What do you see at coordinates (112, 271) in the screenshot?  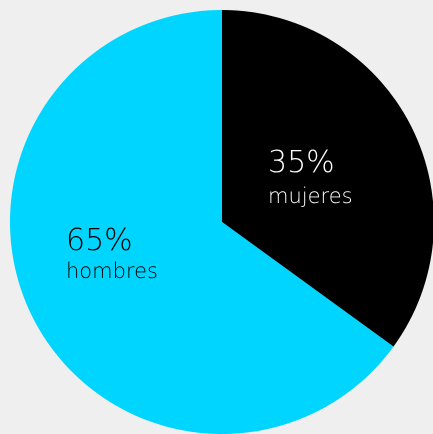 I see `slice-name-hombres: hombres` at bounding box center [112, 271].